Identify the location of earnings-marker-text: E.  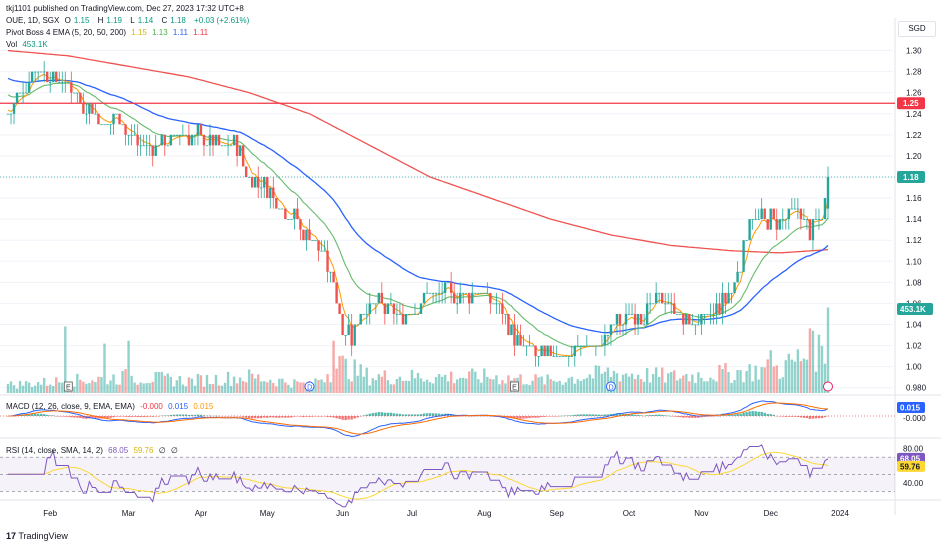
(514, 388).